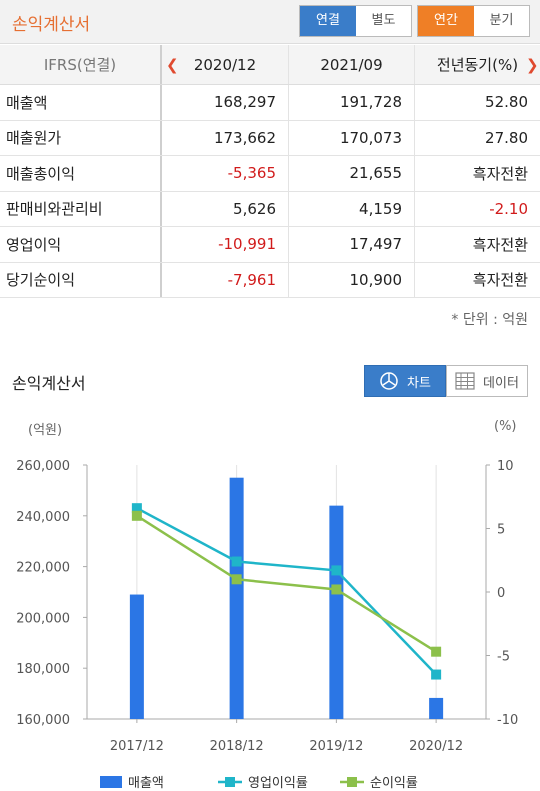 Image resolution: width=540 pixels, height=791 pixels. I want to click on legend-item: 매출액, so click(132, 781).